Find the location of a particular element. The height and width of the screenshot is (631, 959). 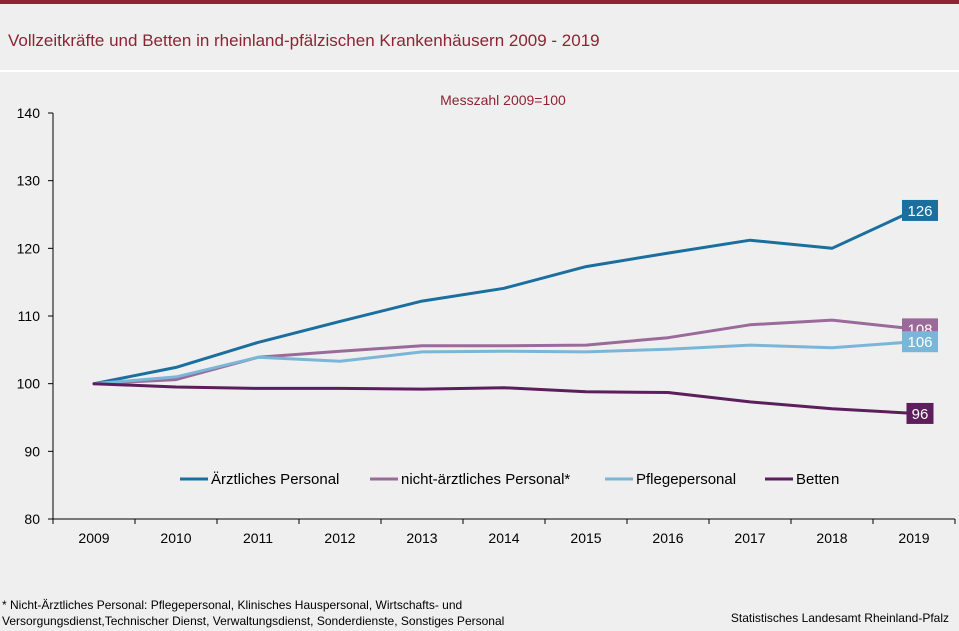

end-label-3: 96 is located at coordinates (920, 414).